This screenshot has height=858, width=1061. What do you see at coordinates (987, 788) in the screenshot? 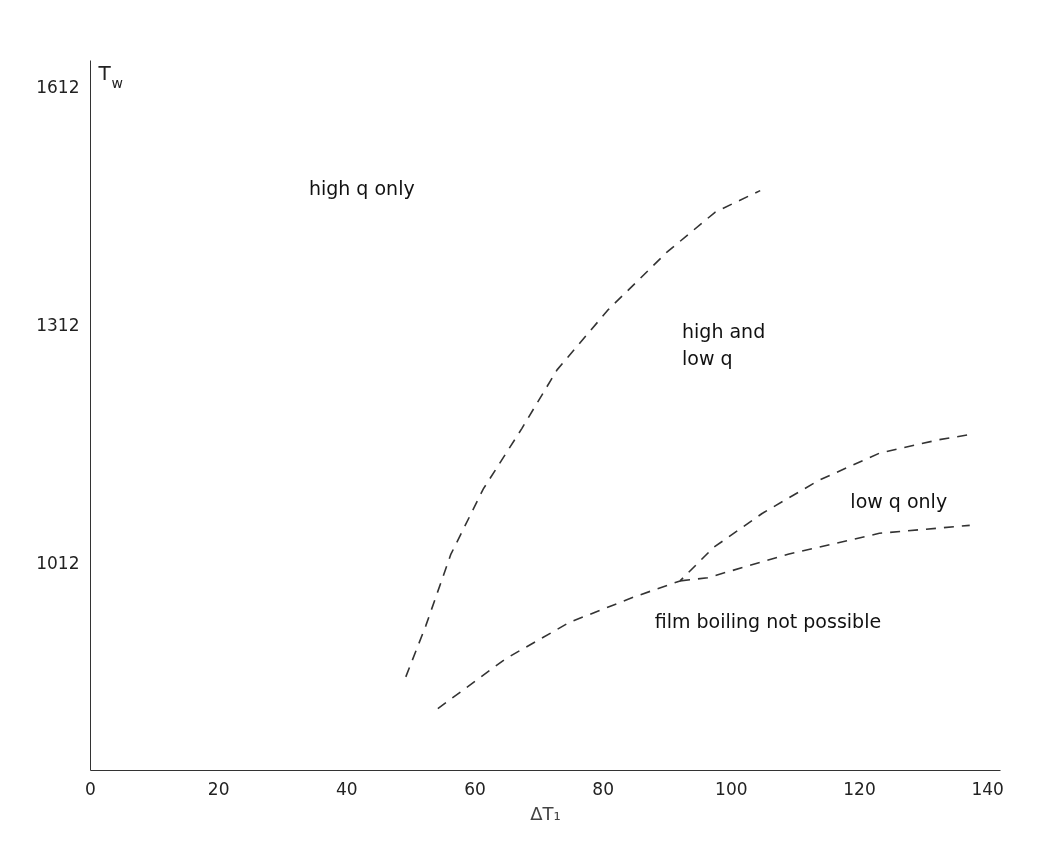
I see `x-tick-label: 140` at bounding box center [987, 788].